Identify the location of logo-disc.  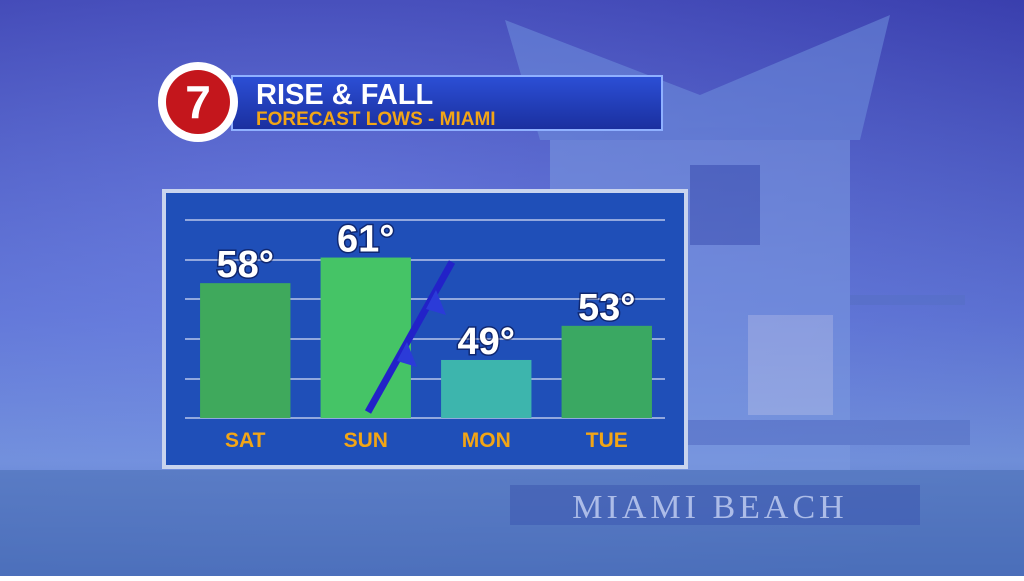
(198, 102).